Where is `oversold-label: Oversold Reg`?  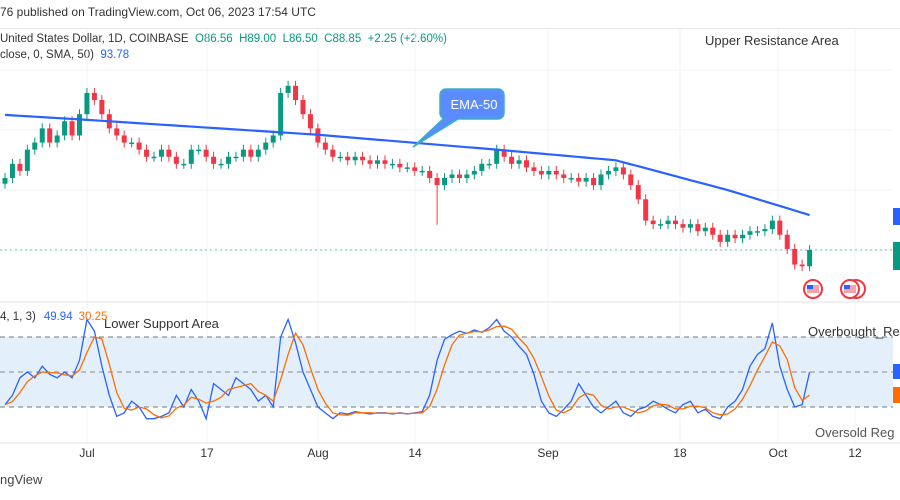
oversold-label: Oversold Reg is located at coordinates (854, 432).